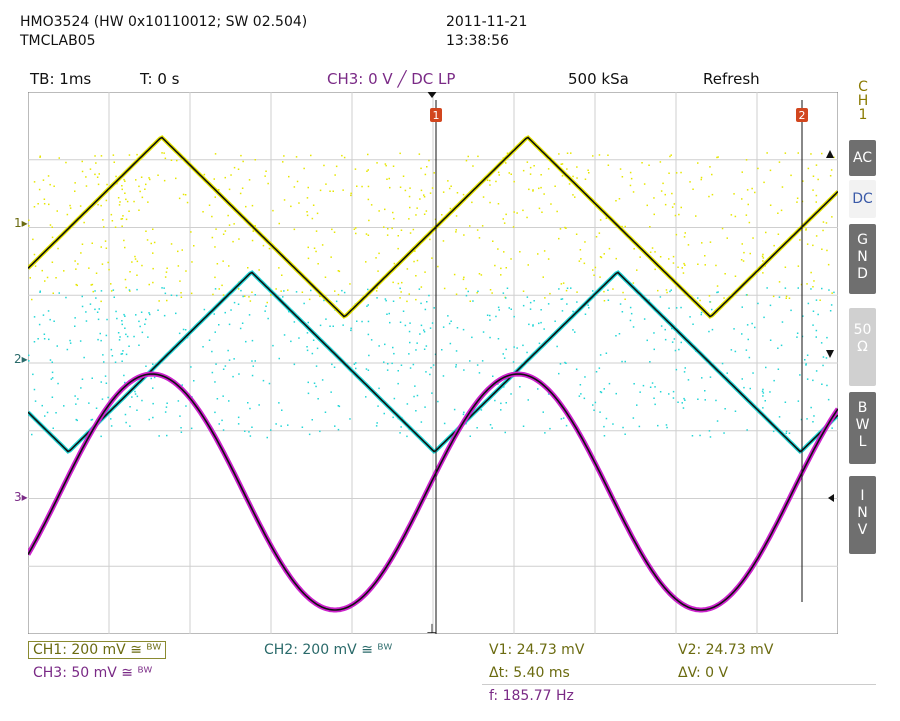 The width and height of the screenshot is (900, 721). What do you see at coordinates (863, 101) in the screenshot?
I see `channel-menu-title: C H 1` at bounding box center [863, 101].